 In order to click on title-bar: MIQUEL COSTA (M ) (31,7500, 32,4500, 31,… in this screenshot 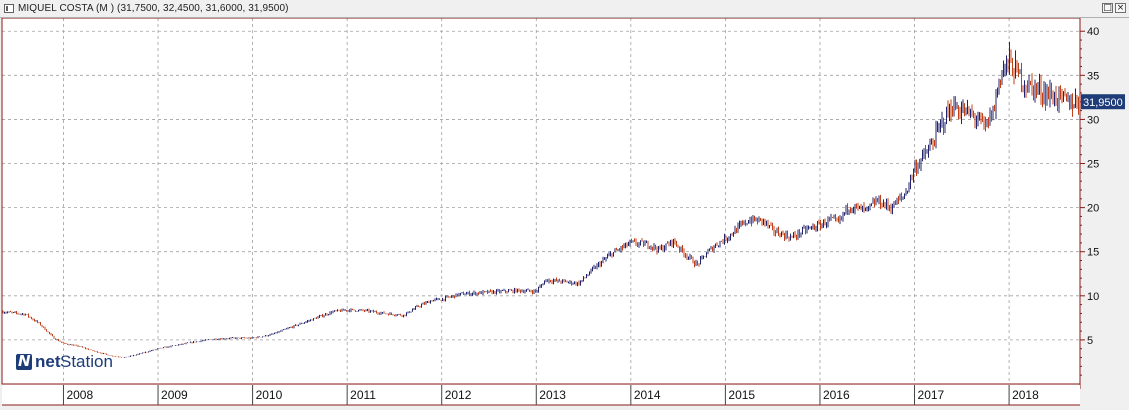, I will do `click(564, 9)`.